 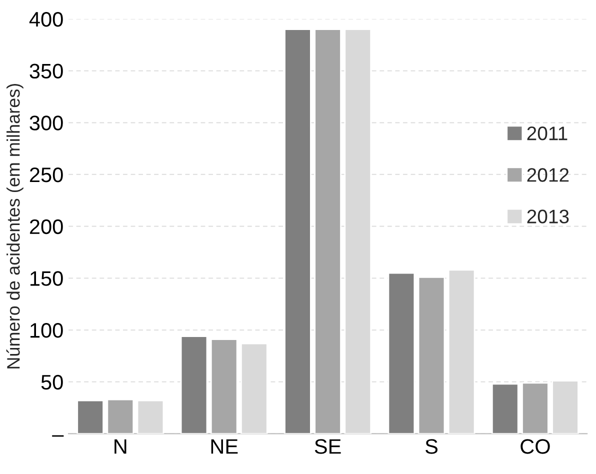 What do you see at coordinates (535, 446) in the screenshot?
I see `x-tick-label: CO` at bounding box center [535, 446].